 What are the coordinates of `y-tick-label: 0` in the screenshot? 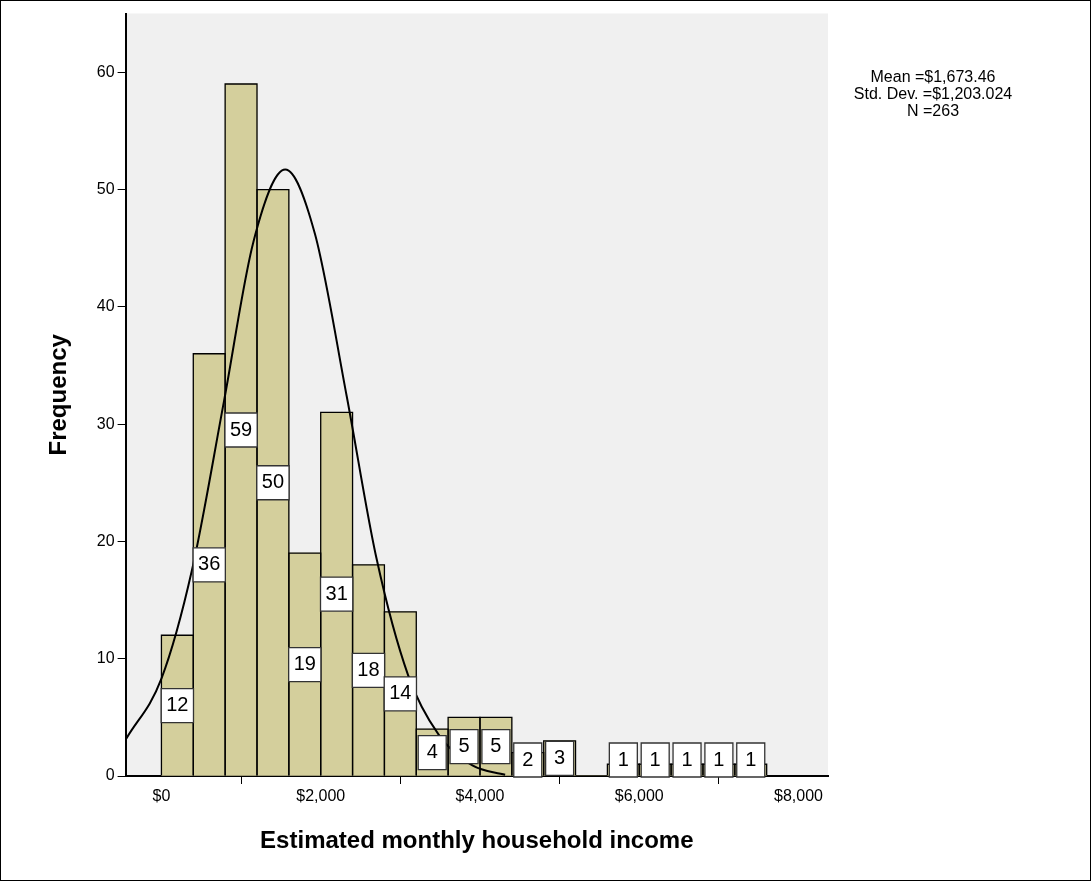 It's located at (110, 775).